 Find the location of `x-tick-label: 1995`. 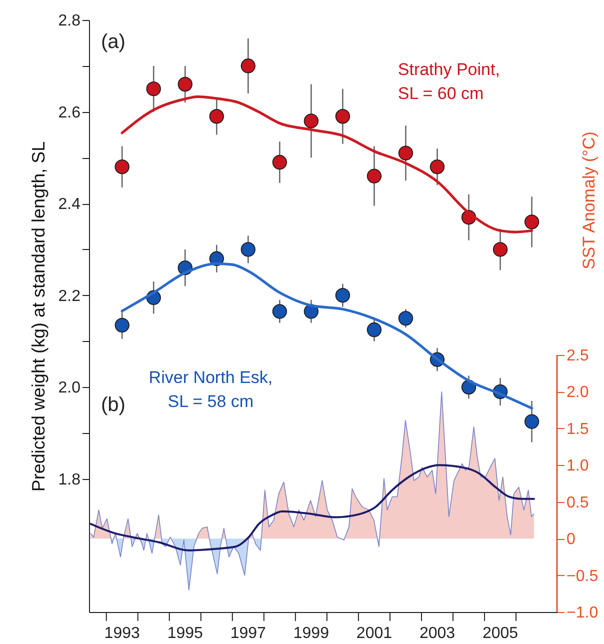

x-tick-label: 1995 is located at coordinates (185, 633).